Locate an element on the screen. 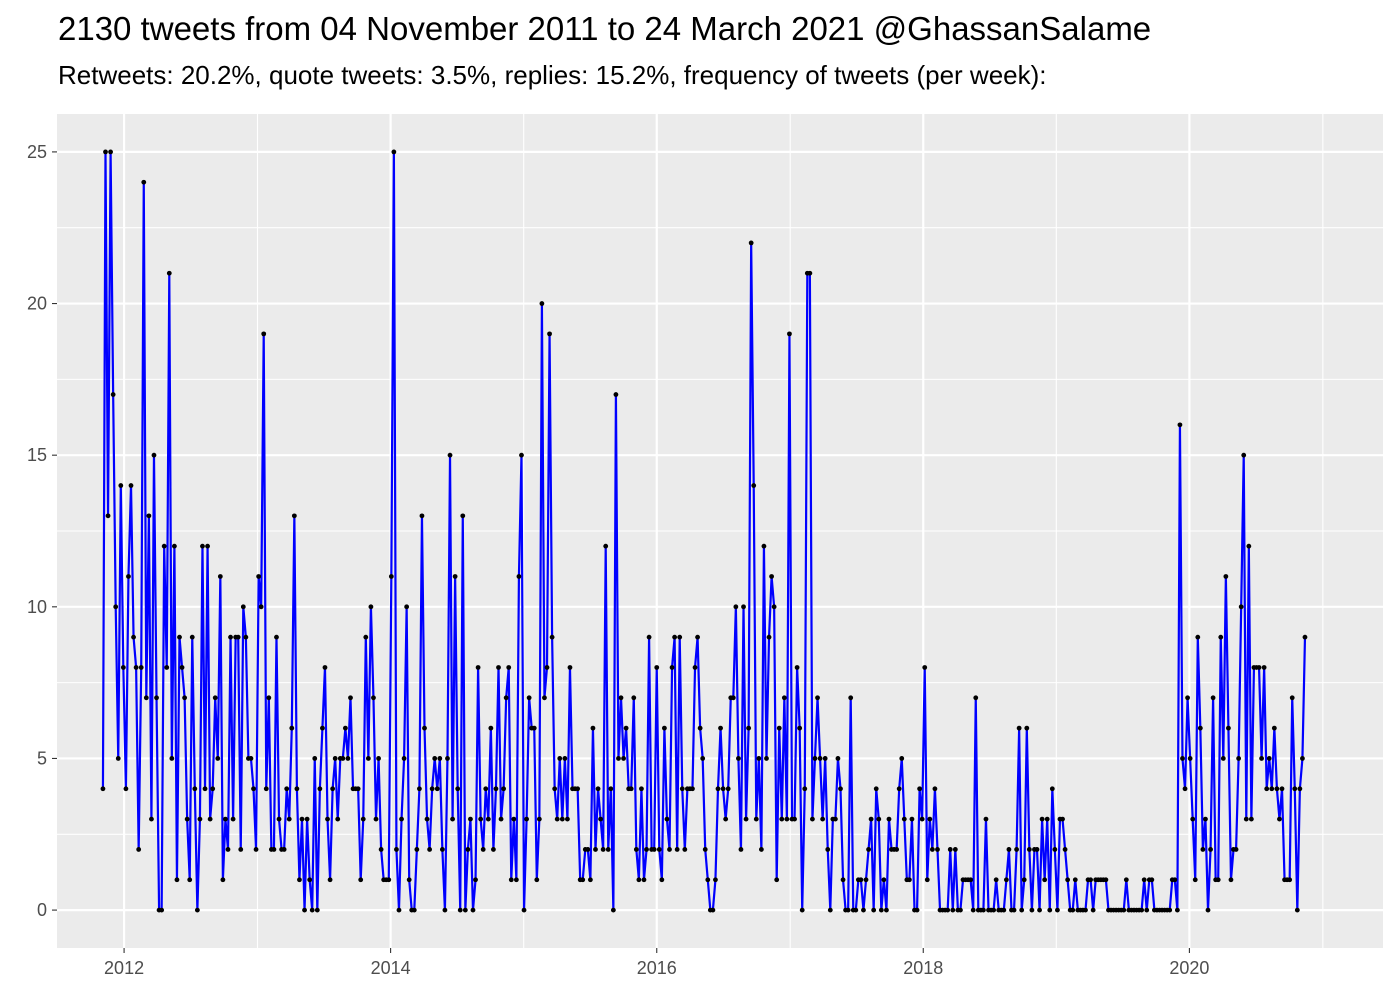  y-tick-label: 25 is located at coordinates (37, 152).